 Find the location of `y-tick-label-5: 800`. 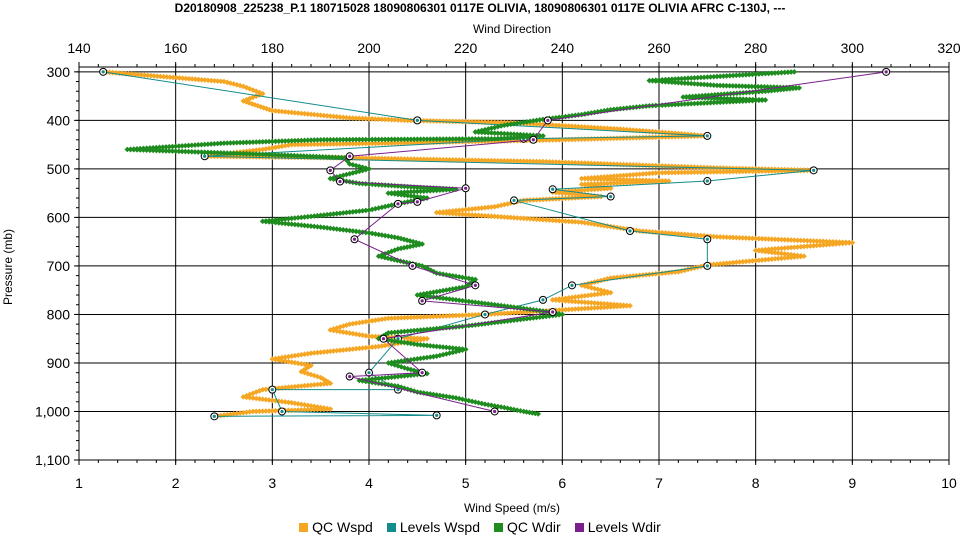

y-tick-label-5: 800 is located at coordinates (59, 314).